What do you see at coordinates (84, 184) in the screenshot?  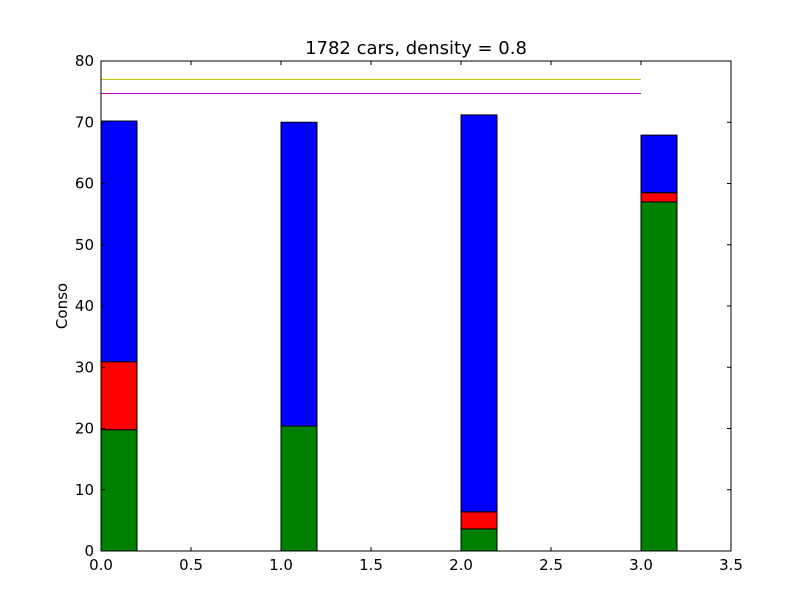 I see `y-tick-label: 60` at bounding box center [84, 184].